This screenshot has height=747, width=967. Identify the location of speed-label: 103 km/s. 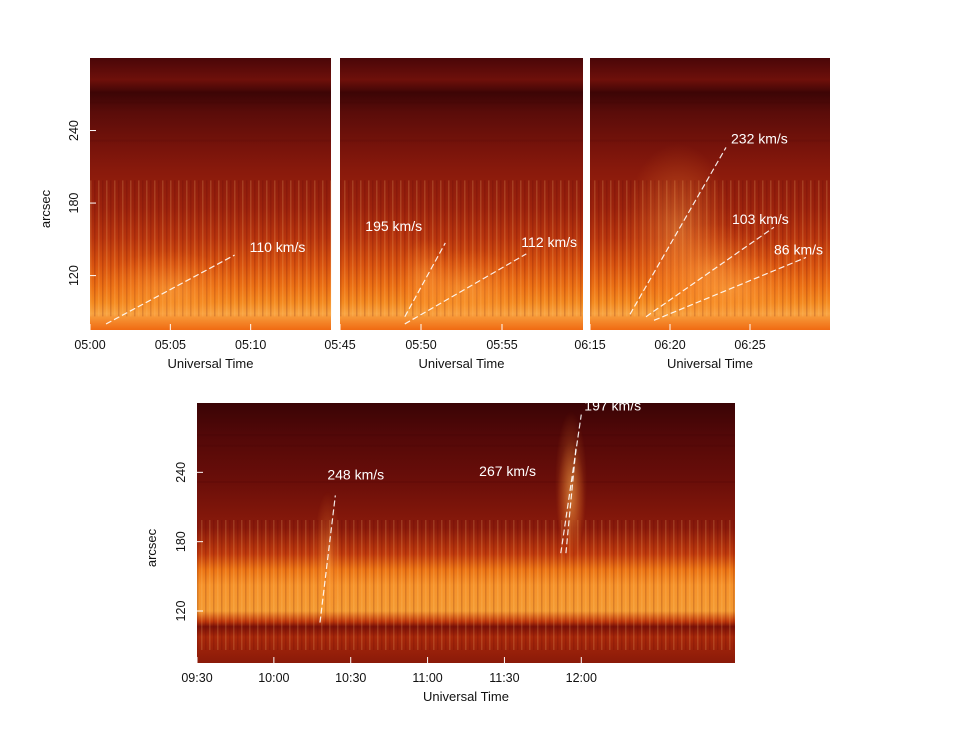
(760, 219).